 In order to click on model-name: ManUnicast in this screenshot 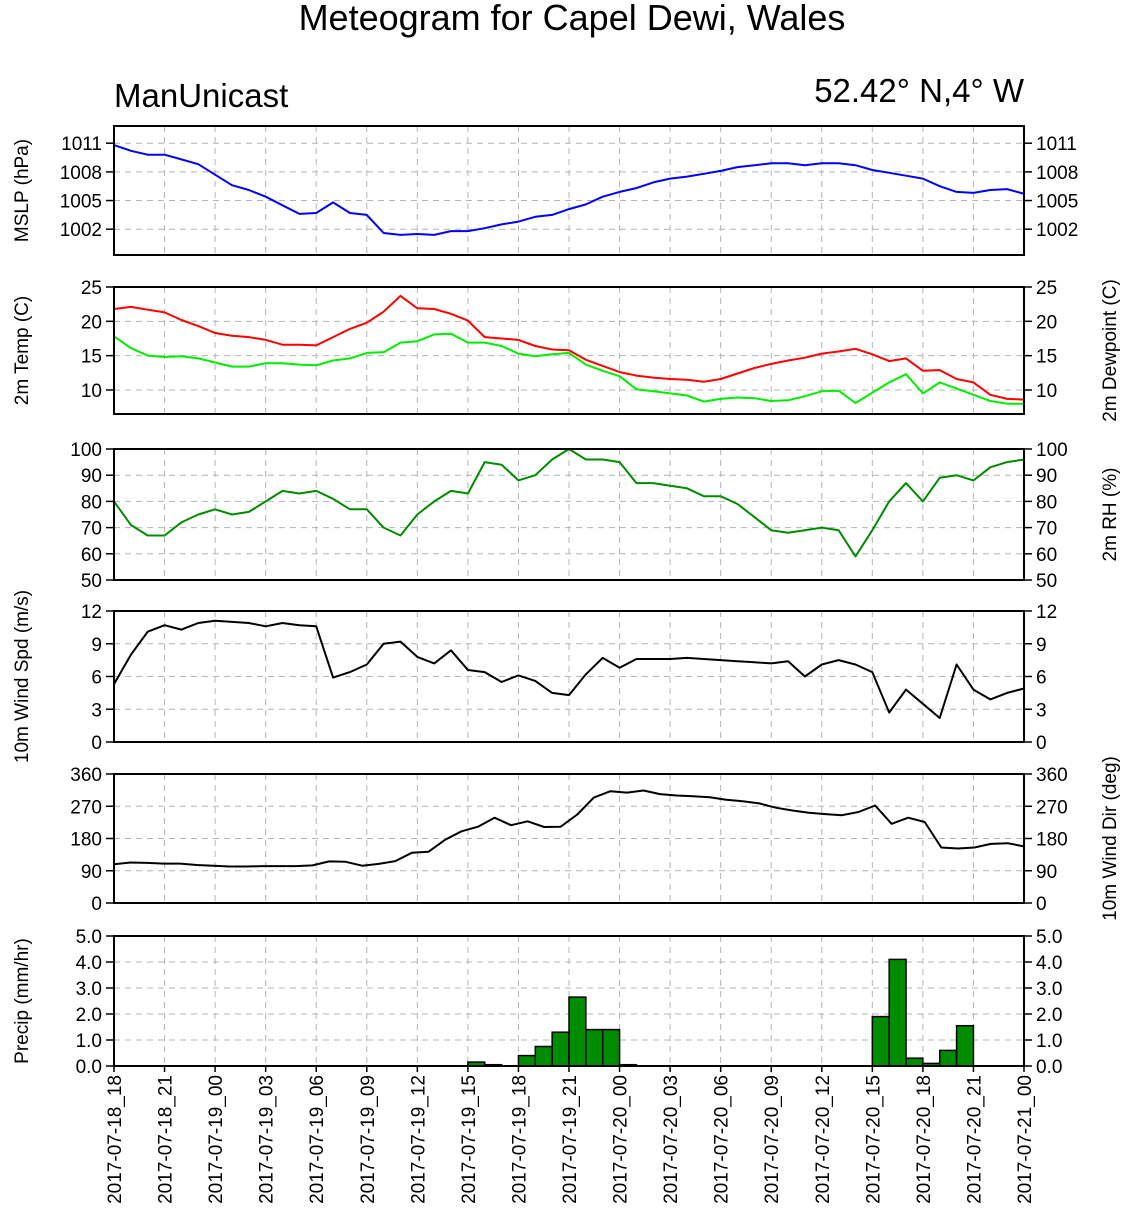, I will do `click(201, 95)`.